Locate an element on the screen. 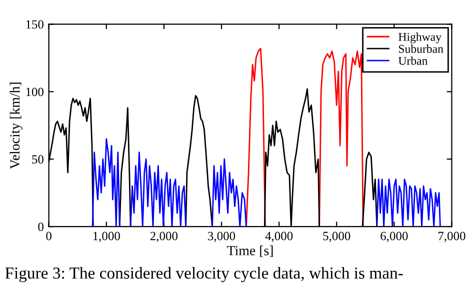 The image size is (474, 285). y-axis-title: Velocity [km/h] is located at coordinates (16, 126).